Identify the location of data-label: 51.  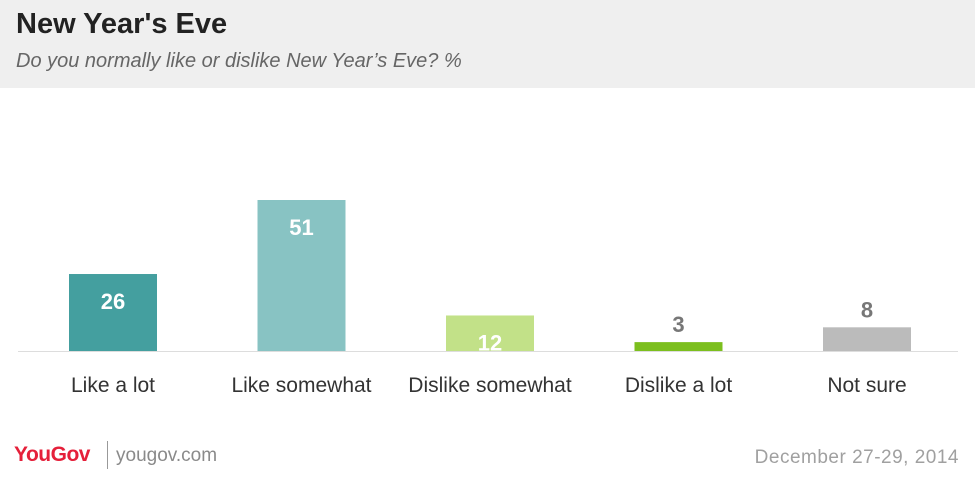
(301, 227).